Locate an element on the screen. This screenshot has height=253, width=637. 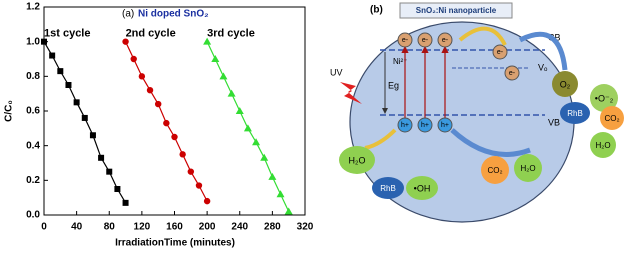
series-line is located at coordinates (85, 122).